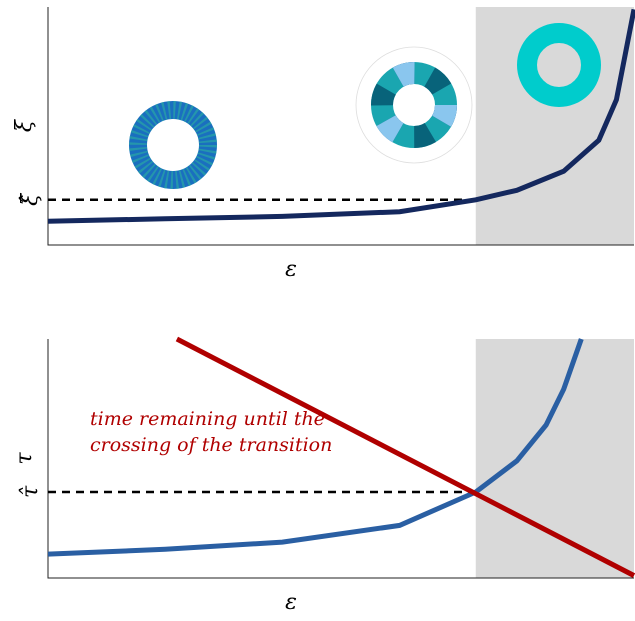  I want to click on y-axis-label: τ, so click(24, 458).